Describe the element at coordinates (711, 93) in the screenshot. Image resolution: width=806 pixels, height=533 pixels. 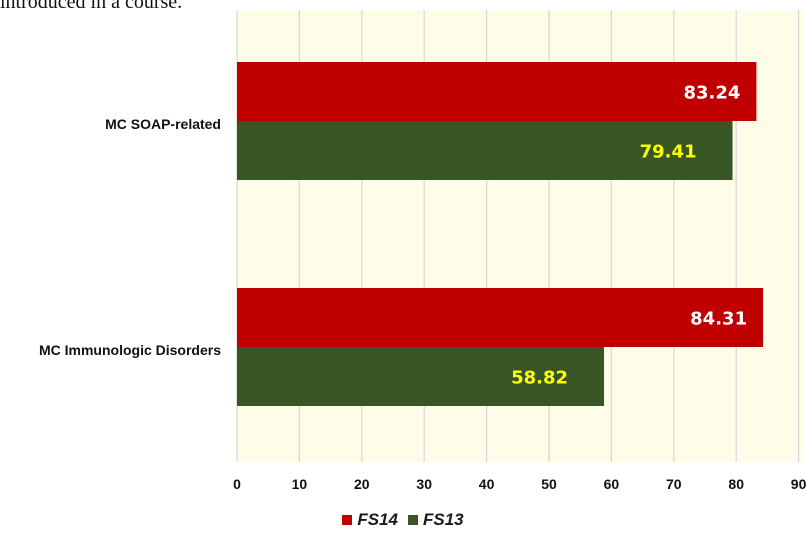
I see `bar-value-label-fs14-0: 83.24` at that location.